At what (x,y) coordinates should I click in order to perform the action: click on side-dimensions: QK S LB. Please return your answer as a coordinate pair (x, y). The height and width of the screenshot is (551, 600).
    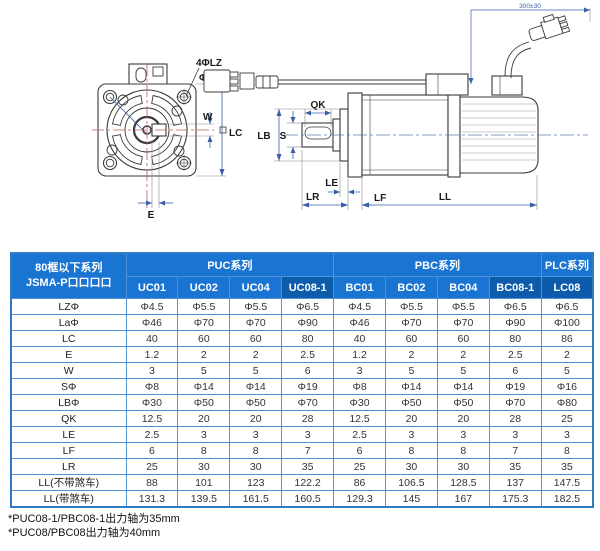
    Looking at the image, I should click on (397, 155).